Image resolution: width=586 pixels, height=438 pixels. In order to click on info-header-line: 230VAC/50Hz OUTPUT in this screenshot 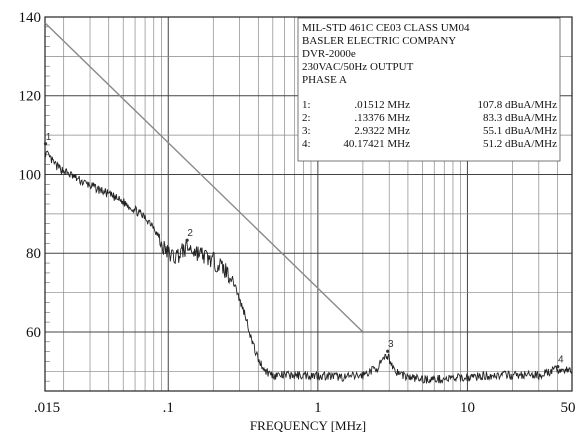, I will do `click(358, 67)`.